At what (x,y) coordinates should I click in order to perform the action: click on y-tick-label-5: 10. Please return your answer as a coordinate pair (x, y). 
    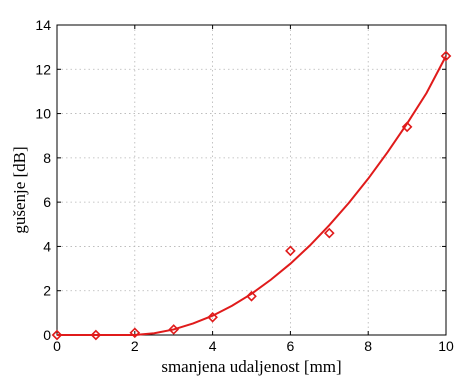
    Looking at the image, I should click on (43, 114).